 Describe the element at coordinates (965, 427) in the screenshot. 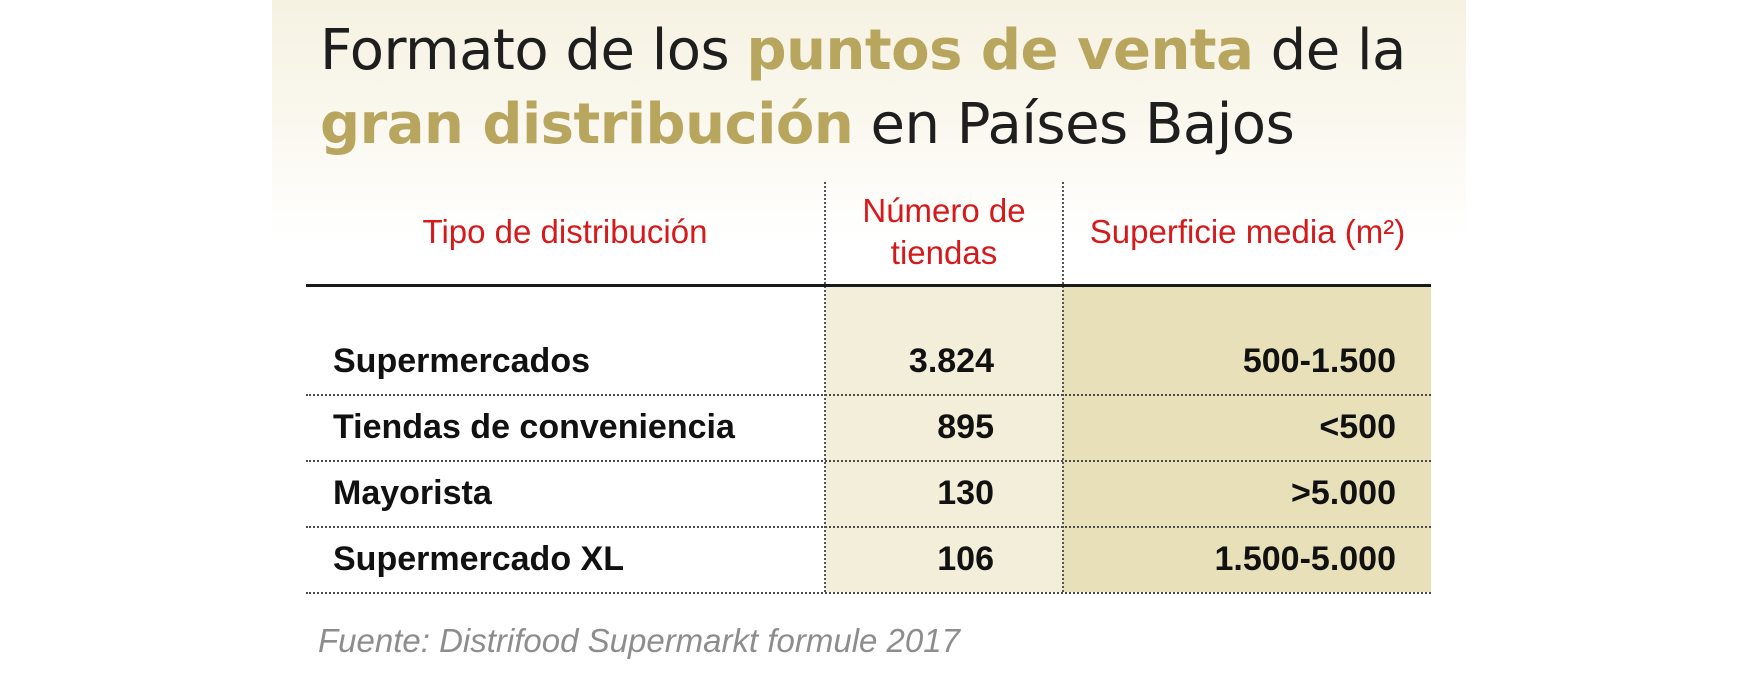

I see `cell-numero: 895` at that location.